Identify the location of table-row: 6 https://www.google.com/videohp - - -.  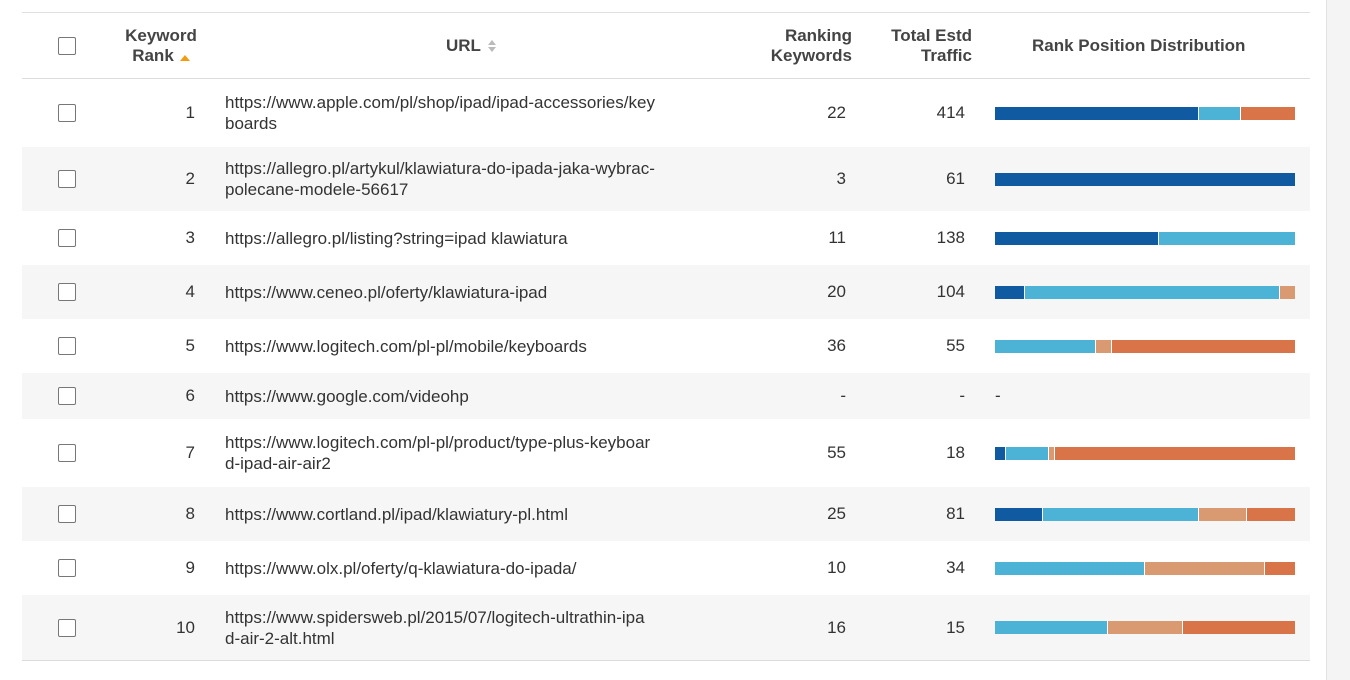
(666, 396).